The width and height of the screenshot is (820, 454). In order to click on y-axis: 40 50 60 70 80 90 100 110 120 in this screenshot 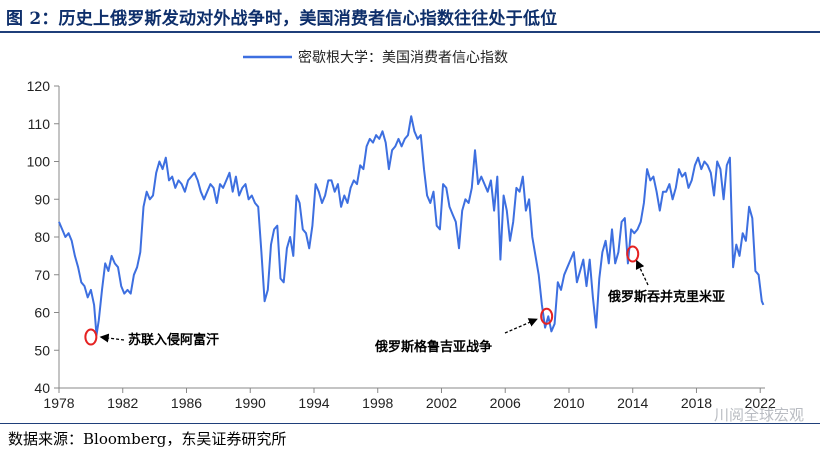, I will do `click(43, 237)`.